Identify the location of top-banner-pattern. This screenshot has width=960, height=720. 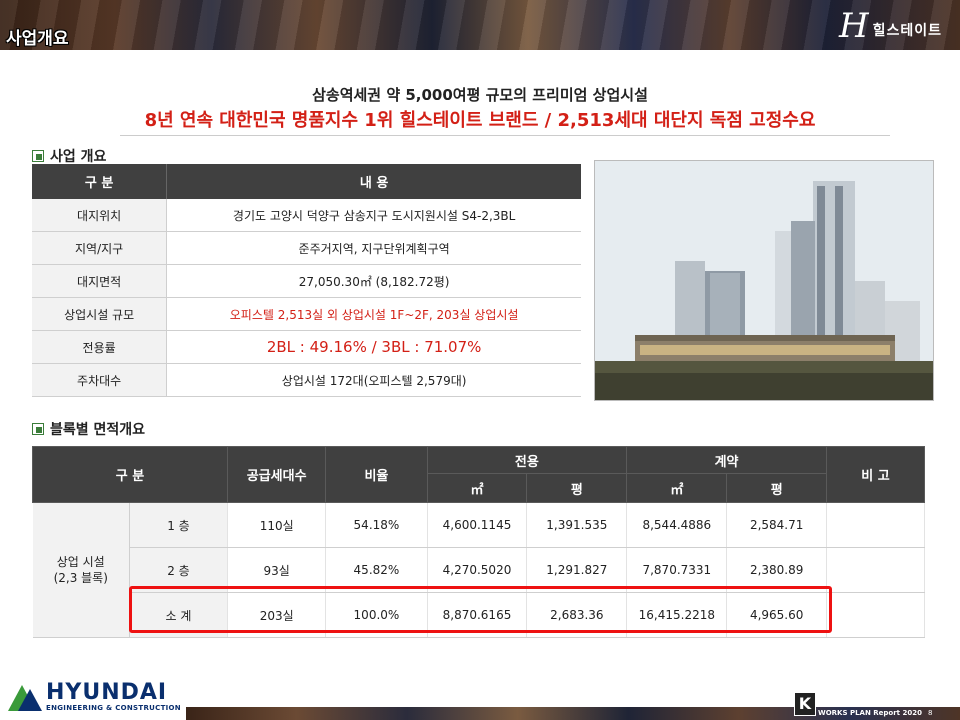
(480, 25).